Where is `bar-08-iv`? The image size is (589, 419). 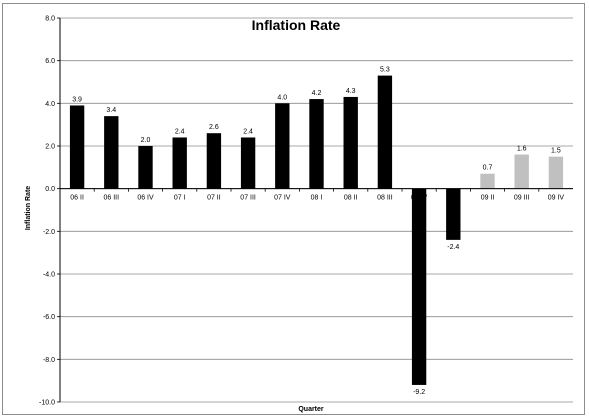
bar-08-iv is located at coordinates (419, 286).